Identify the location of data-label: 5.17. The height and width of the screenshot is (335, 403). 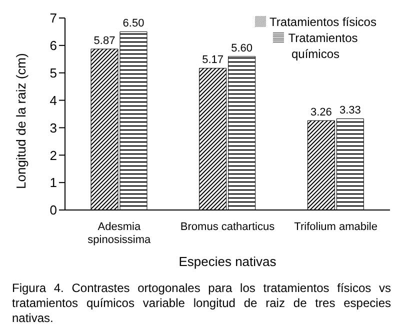
(213, 60).